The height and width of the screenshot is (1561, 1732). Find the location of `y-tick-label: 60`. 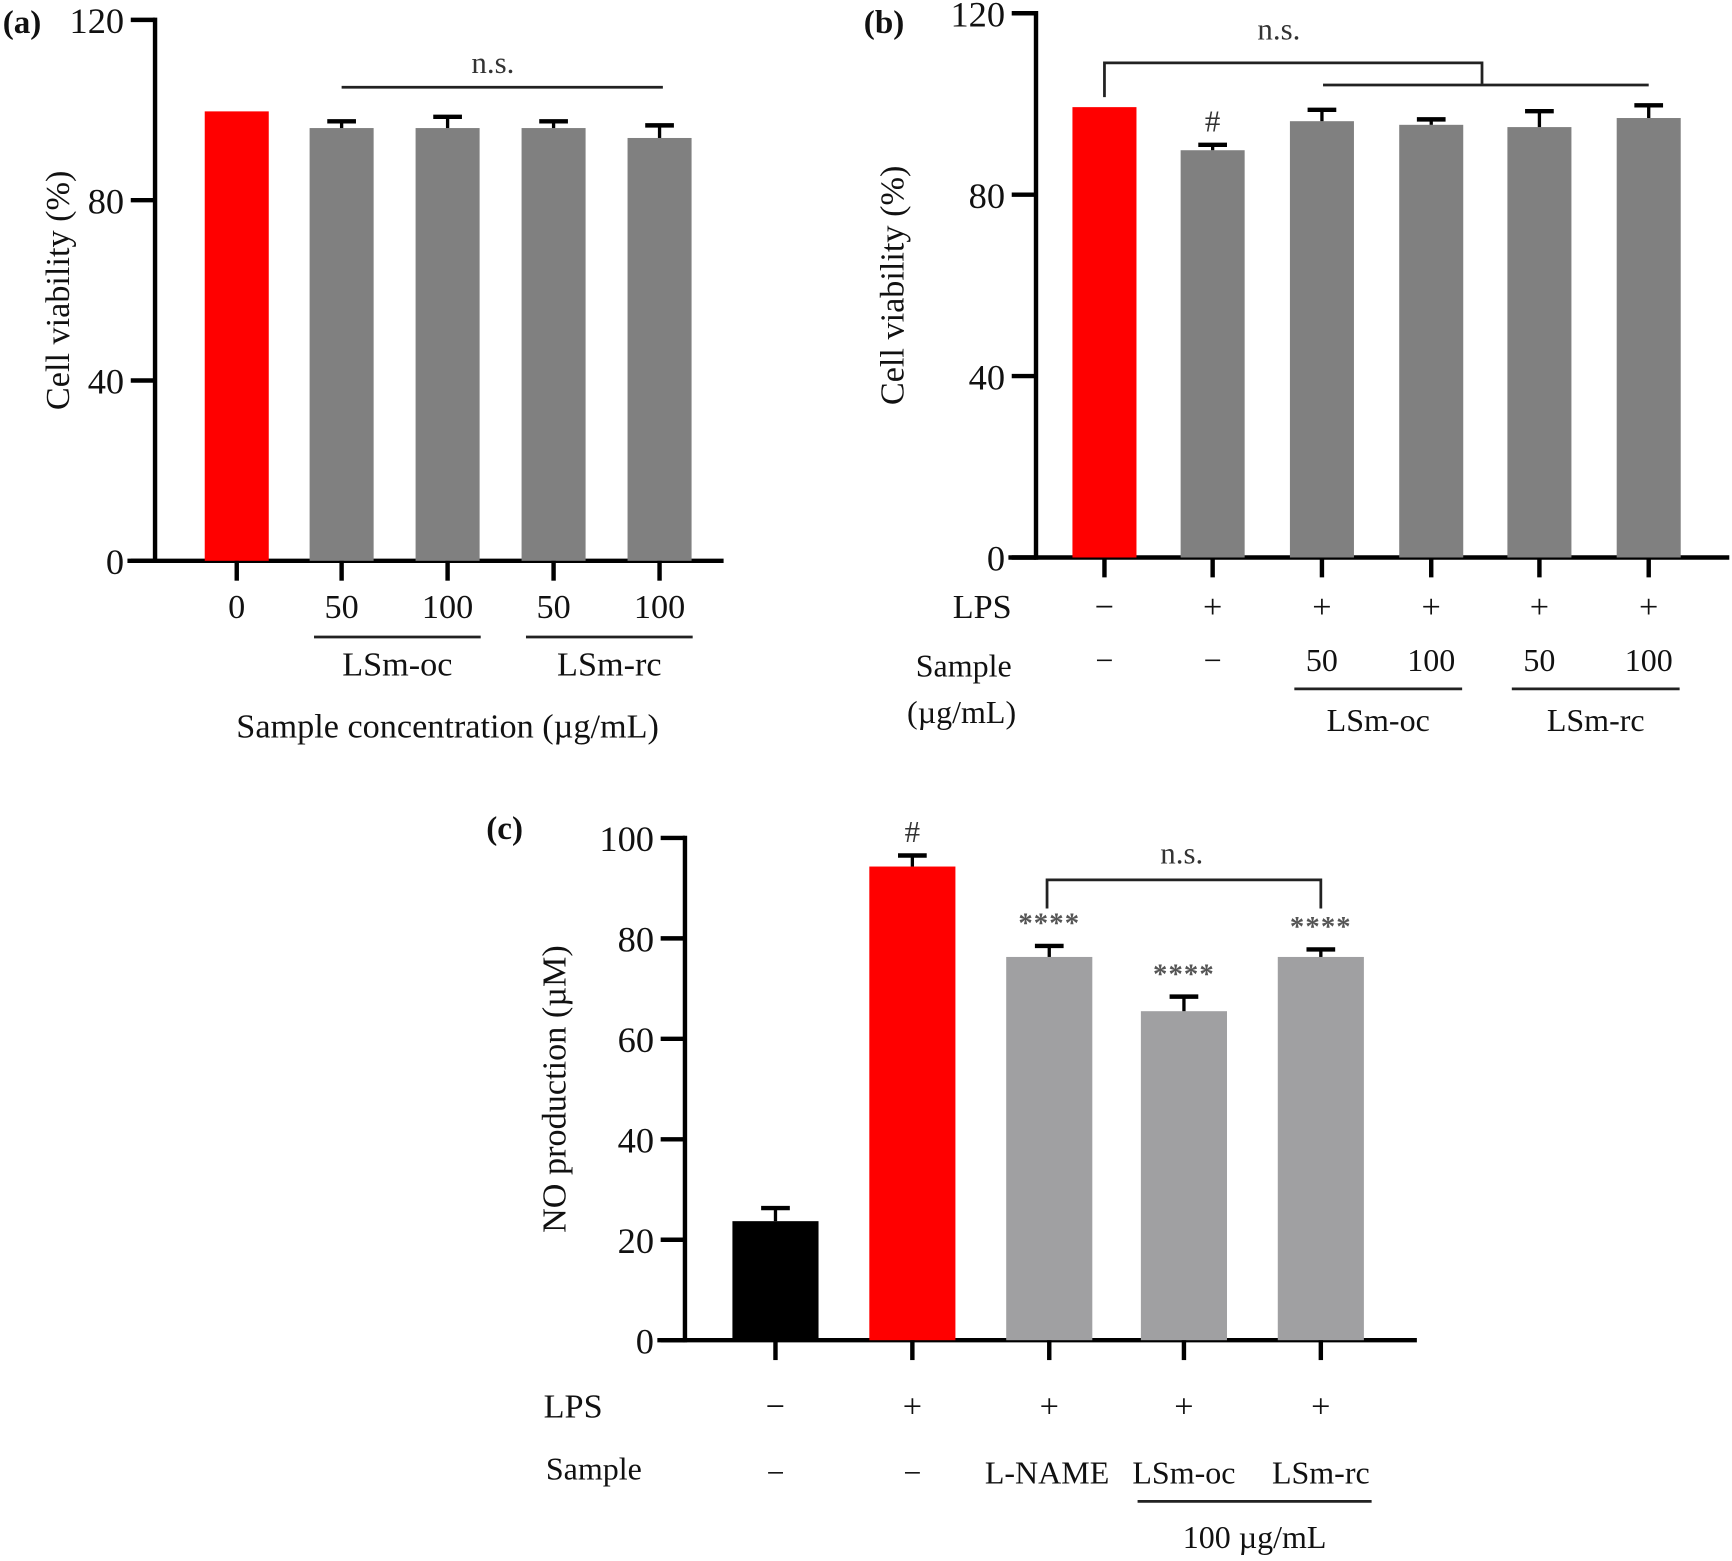

y-tick-label: 60 is located at coordinates (636, 1040).